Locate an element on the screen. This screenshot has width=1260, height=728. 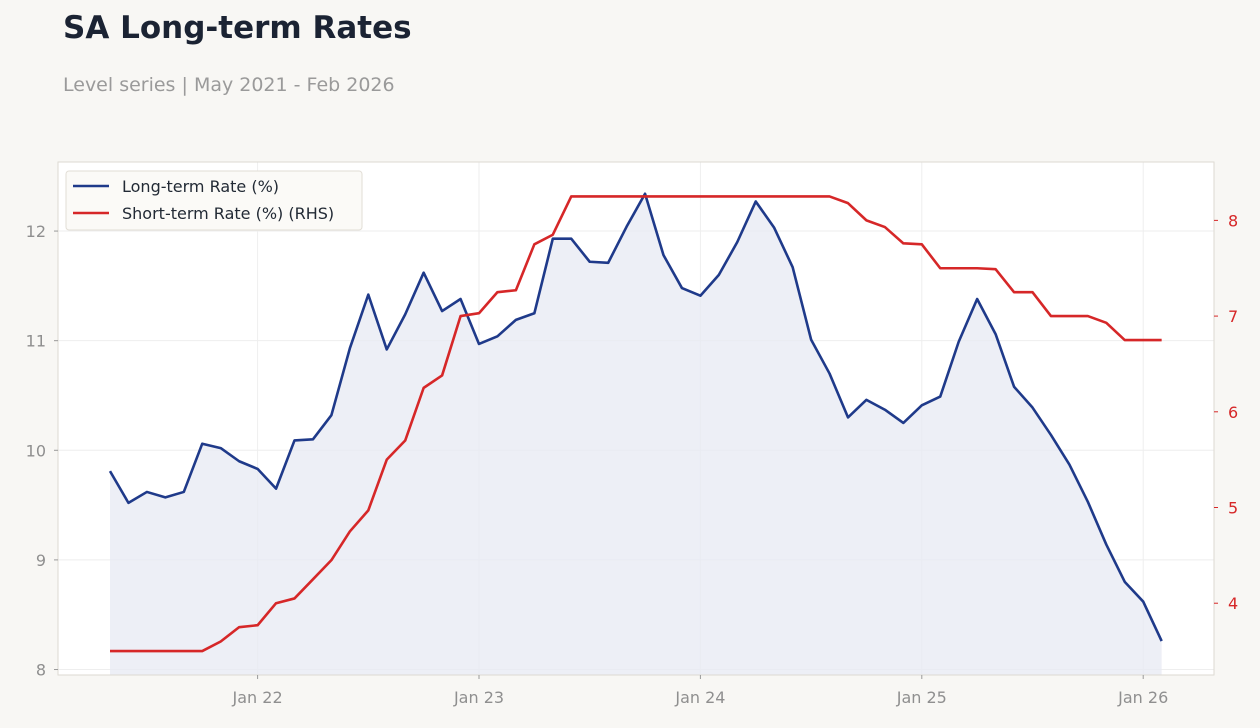
y-left-tick-label: 10 is located at coordinates (36, 450).